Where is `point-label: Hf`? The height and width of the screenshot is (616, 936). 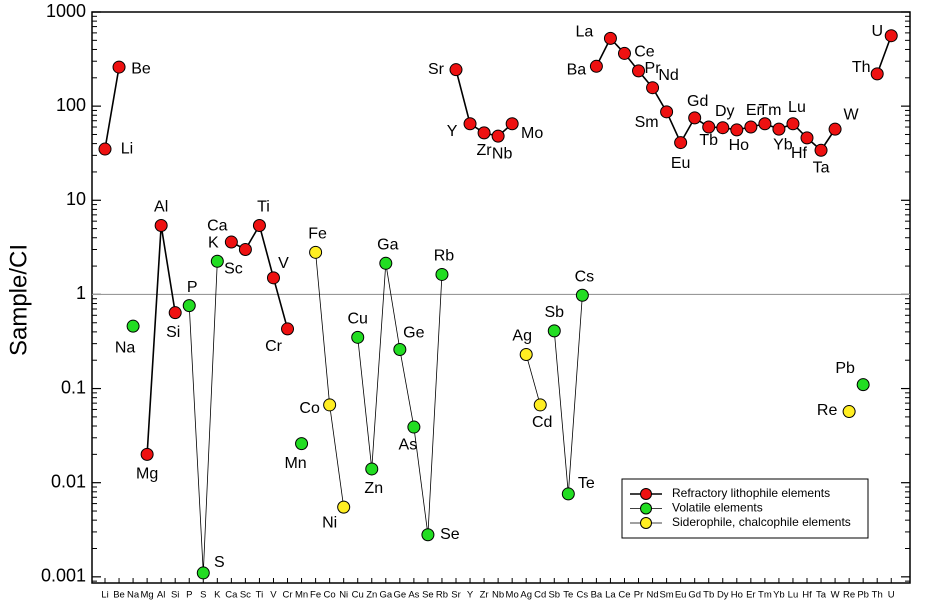 point-label: Hf is located at coordinates (799, 153).